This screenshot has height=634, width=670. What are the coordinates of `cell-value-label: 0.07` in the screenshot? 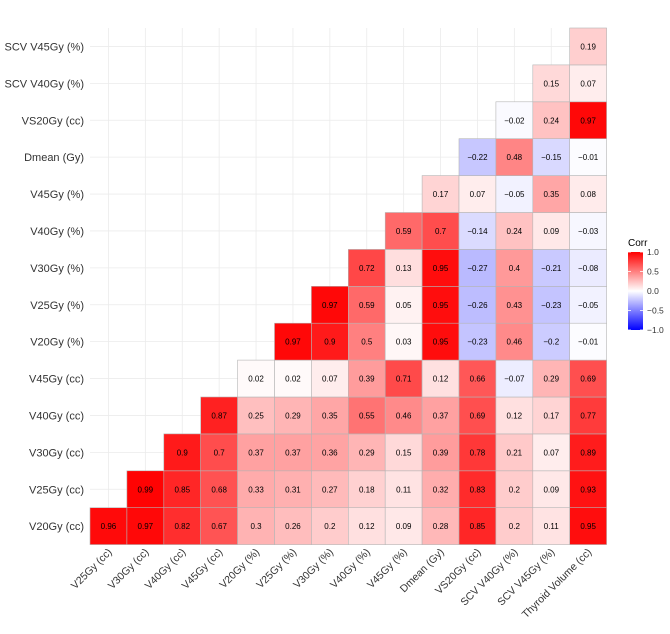 It's located at (551, 452).